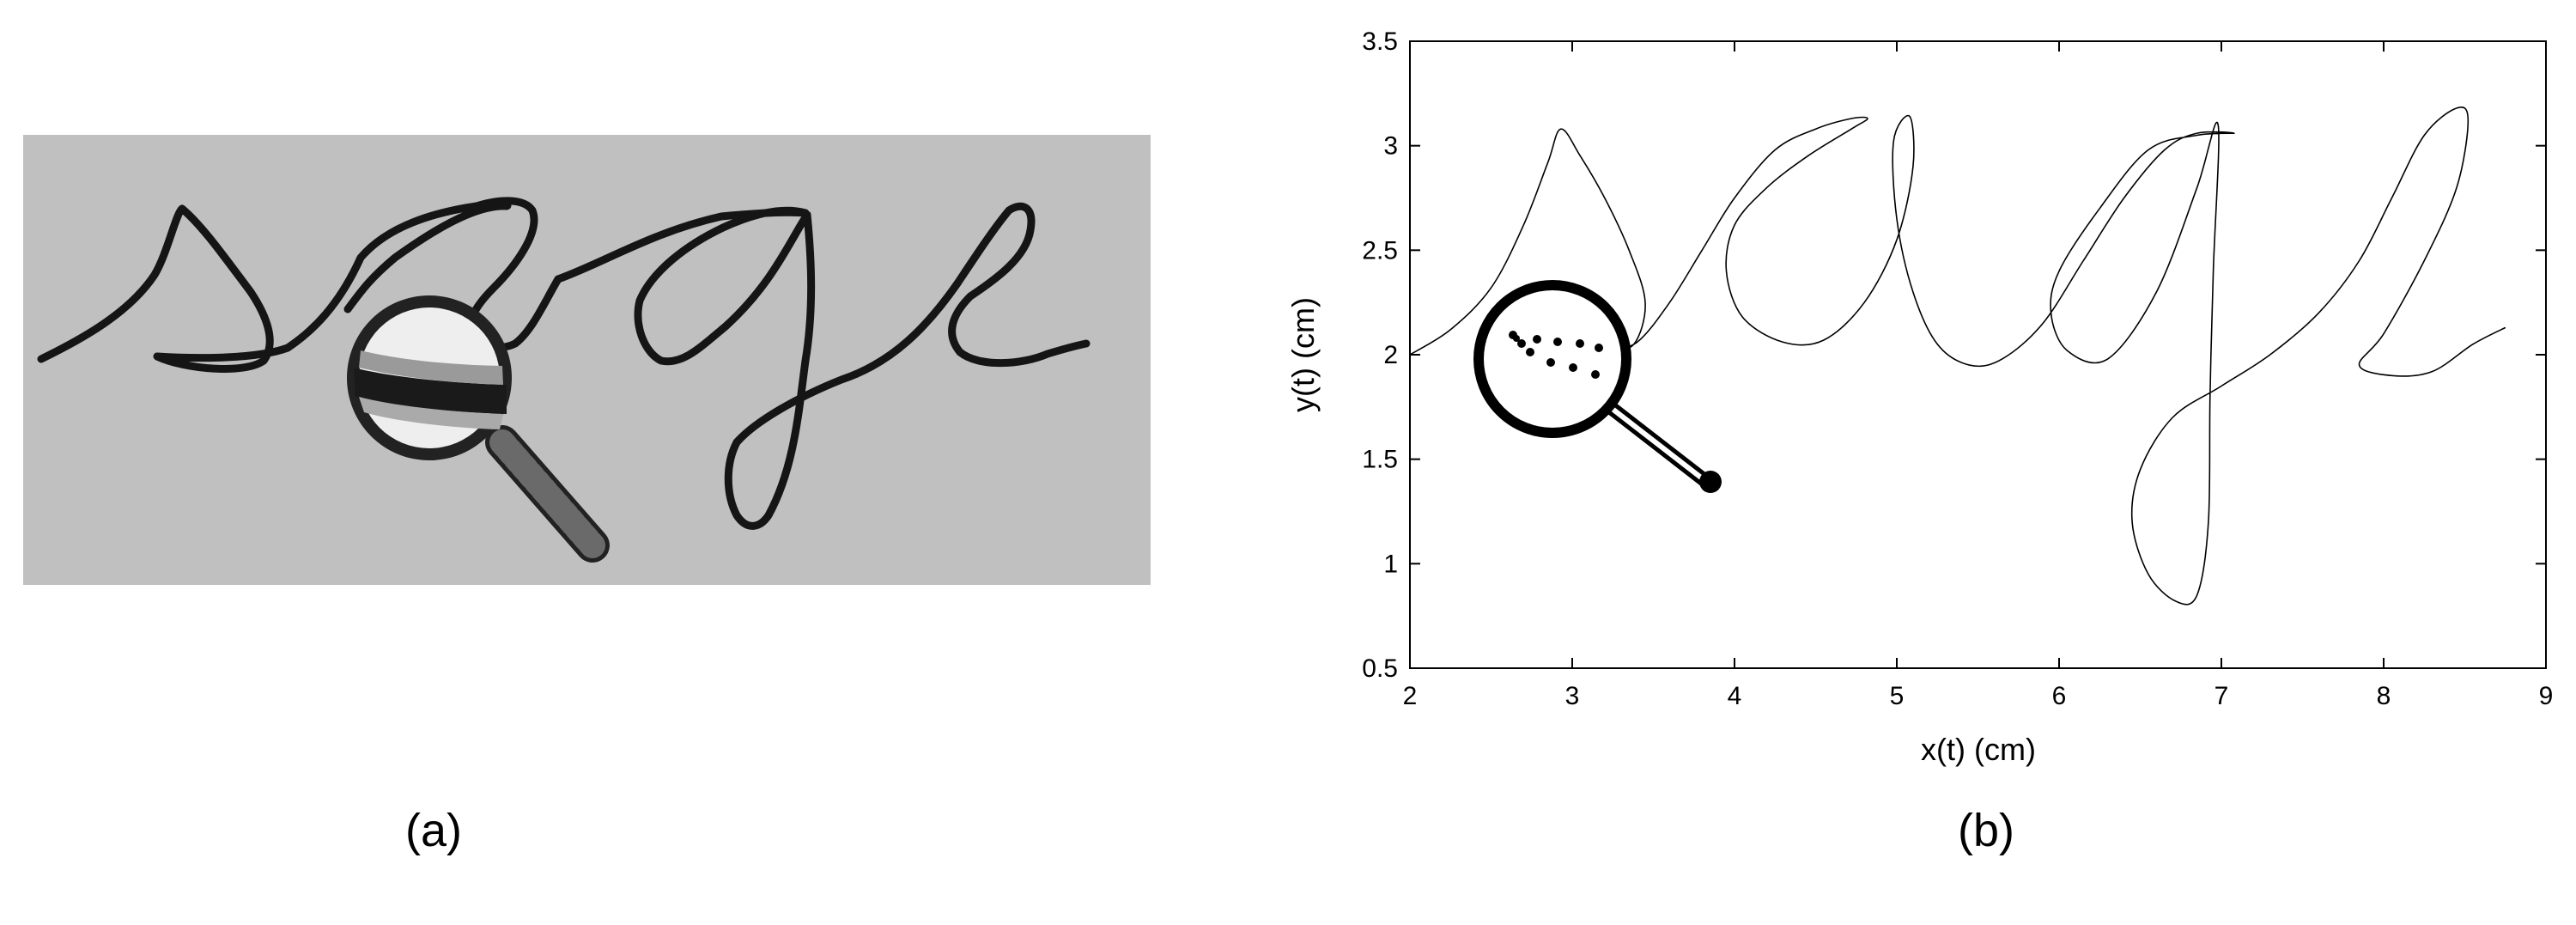  I want to click on y-tick-label: 3.5, so click(1380, 41).